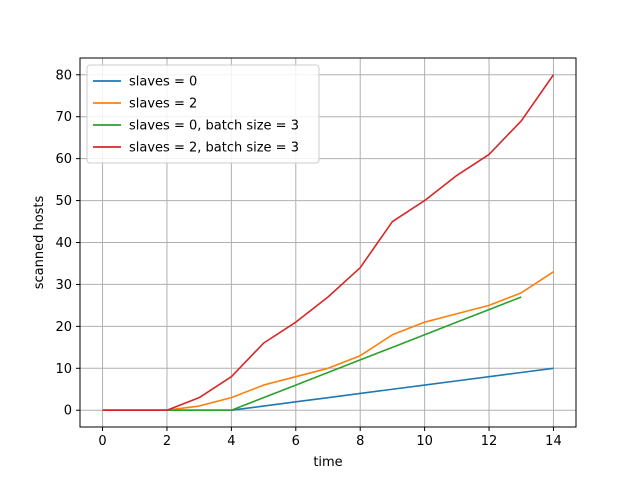 This screenshot has width=640, height=480. What do you see at coordinates (167, 441) in the screenshot?
I see `x-tick-label: 2` at bounding box center [167, 441].